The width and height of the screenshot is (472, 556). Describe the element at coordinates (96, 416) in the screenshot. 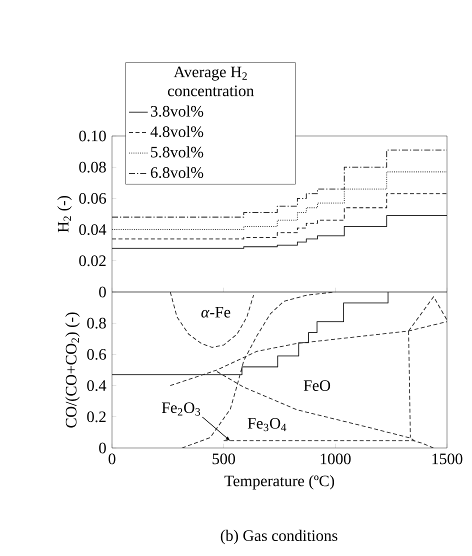

I see `y-tick-label: 0.2` at that location.